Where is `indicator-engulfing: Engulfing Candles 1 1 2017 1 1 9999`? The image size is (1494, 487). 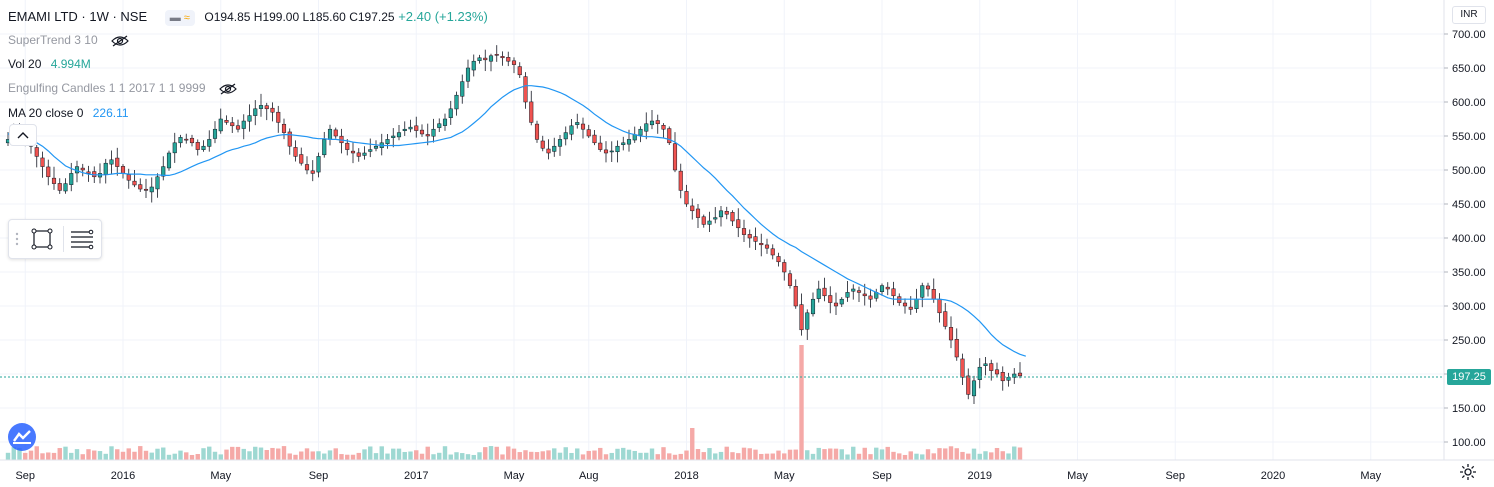 indicator-engulfing: Engulfing Candles 1 1 2017 1 1 9999 is located at coordinates (122, 88).